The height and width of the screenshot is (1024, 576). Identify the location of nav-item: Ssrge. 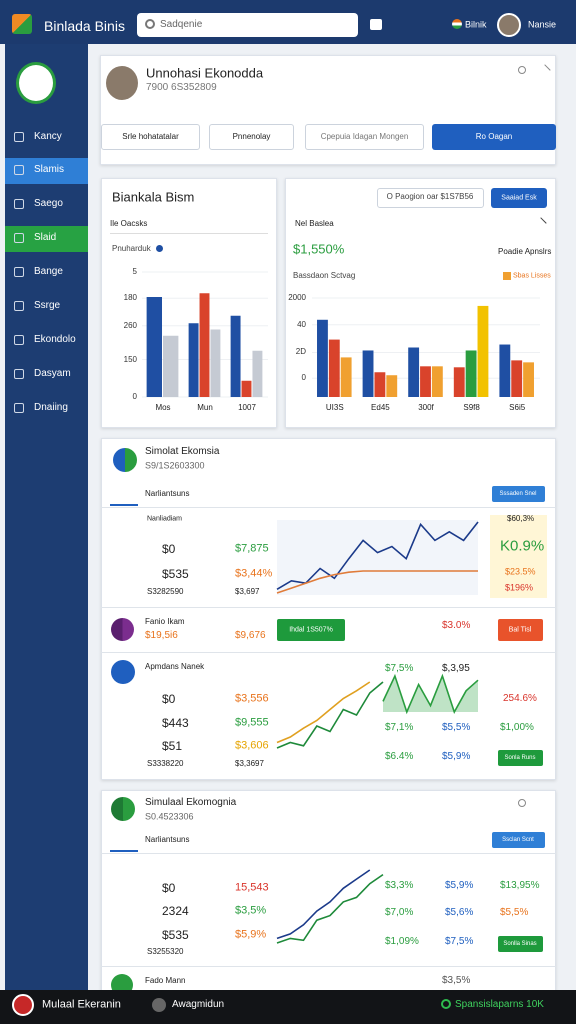
(47, 305).